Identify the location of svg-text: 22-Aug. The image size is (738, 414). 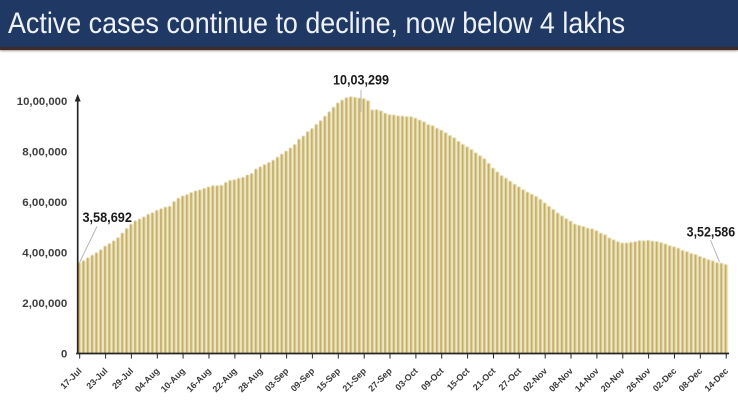
(224, 380).